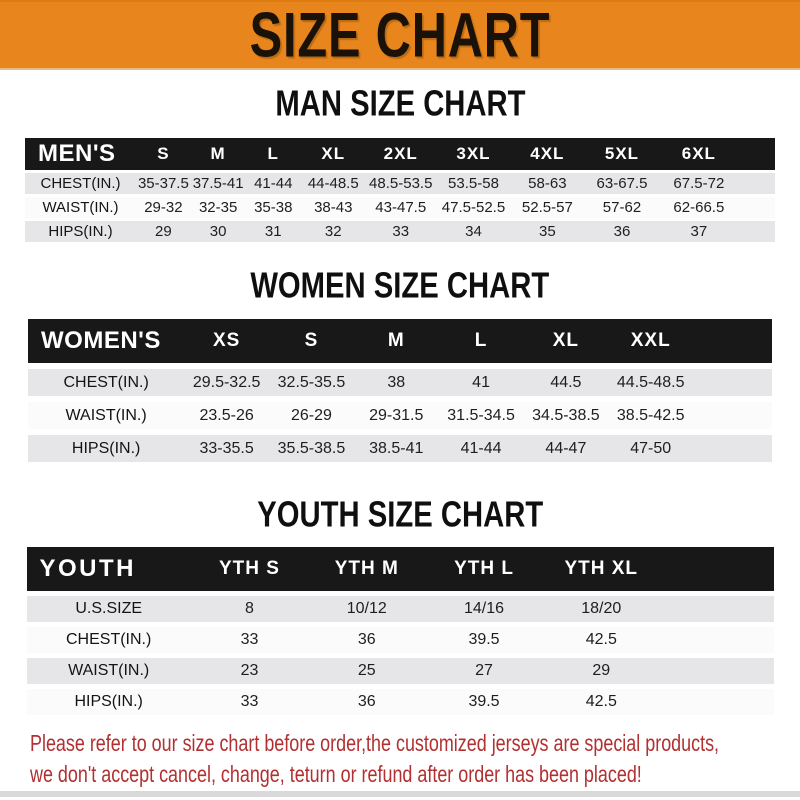  Describe the element at coordinates (651, 415) in the screenshot. I see `value-cell: 38.5-42.5` at that location.